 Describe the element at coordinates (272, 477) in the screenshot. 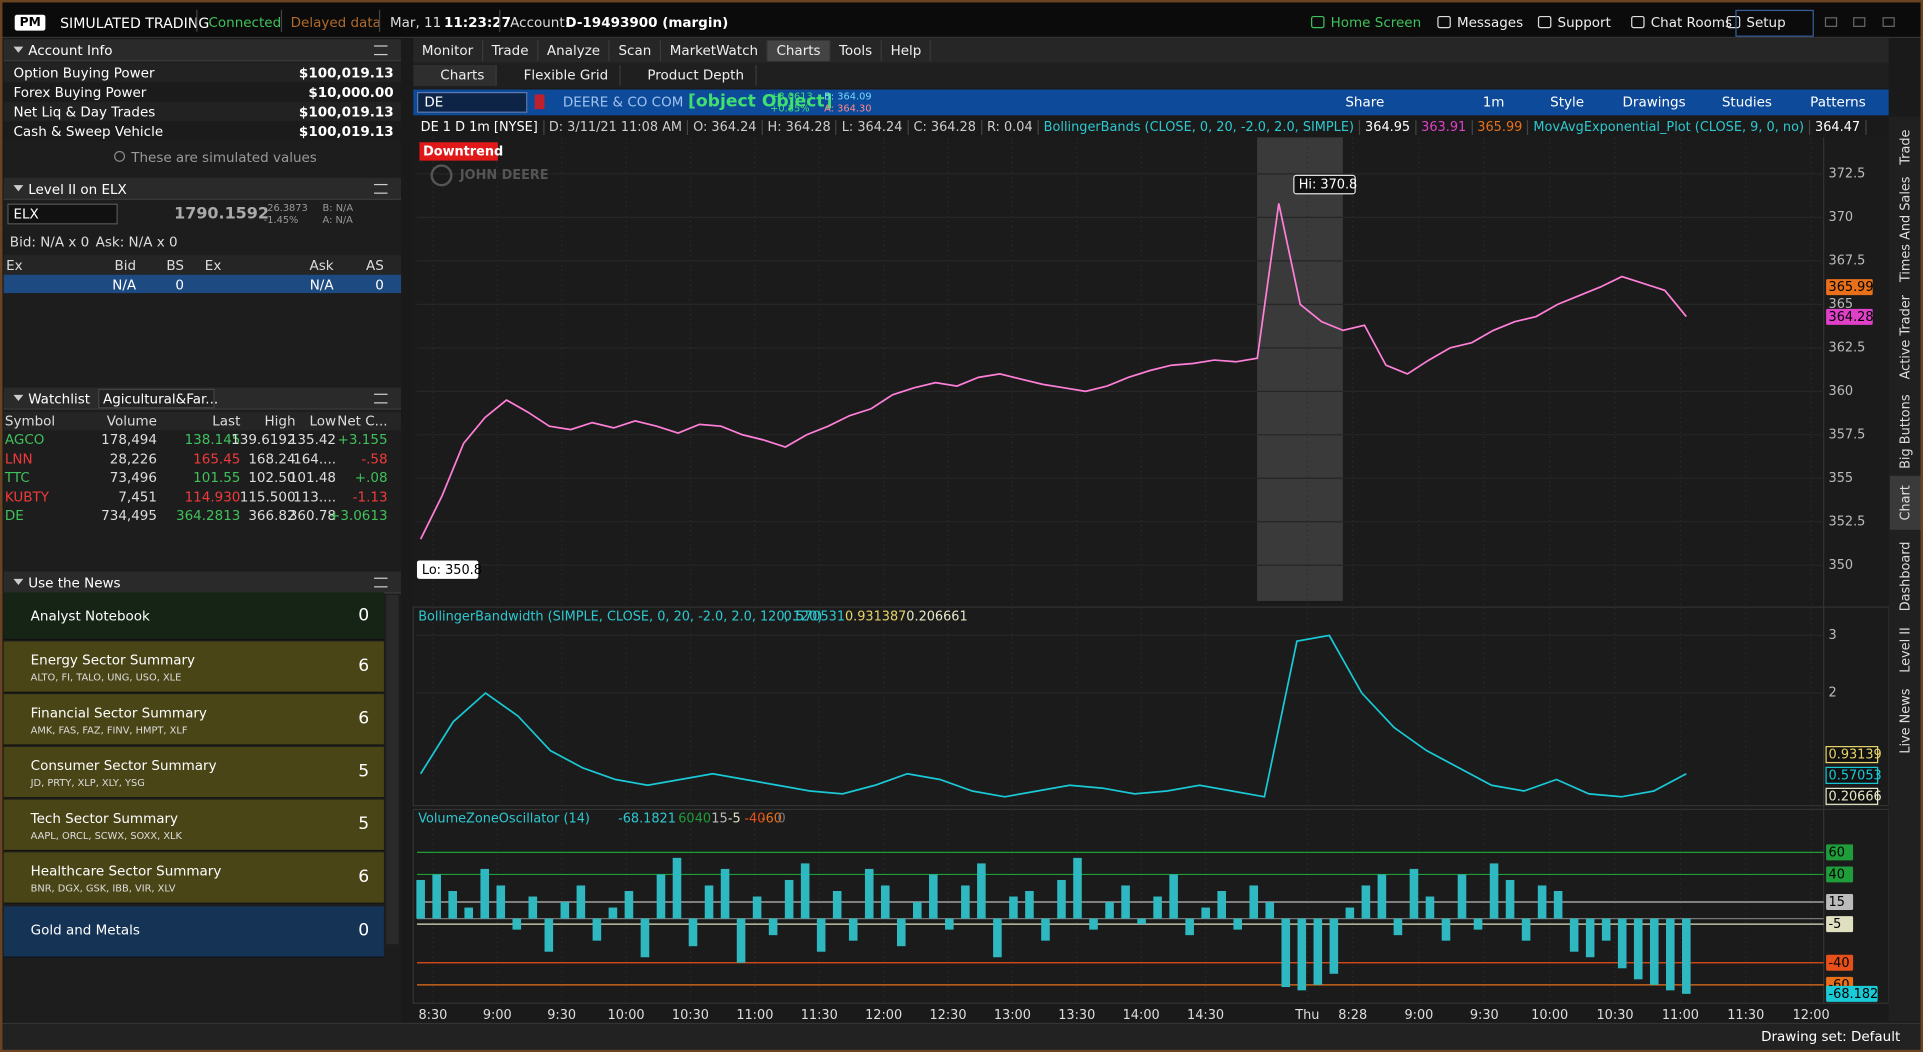

I see `wl-cell: 102.50` at that location.